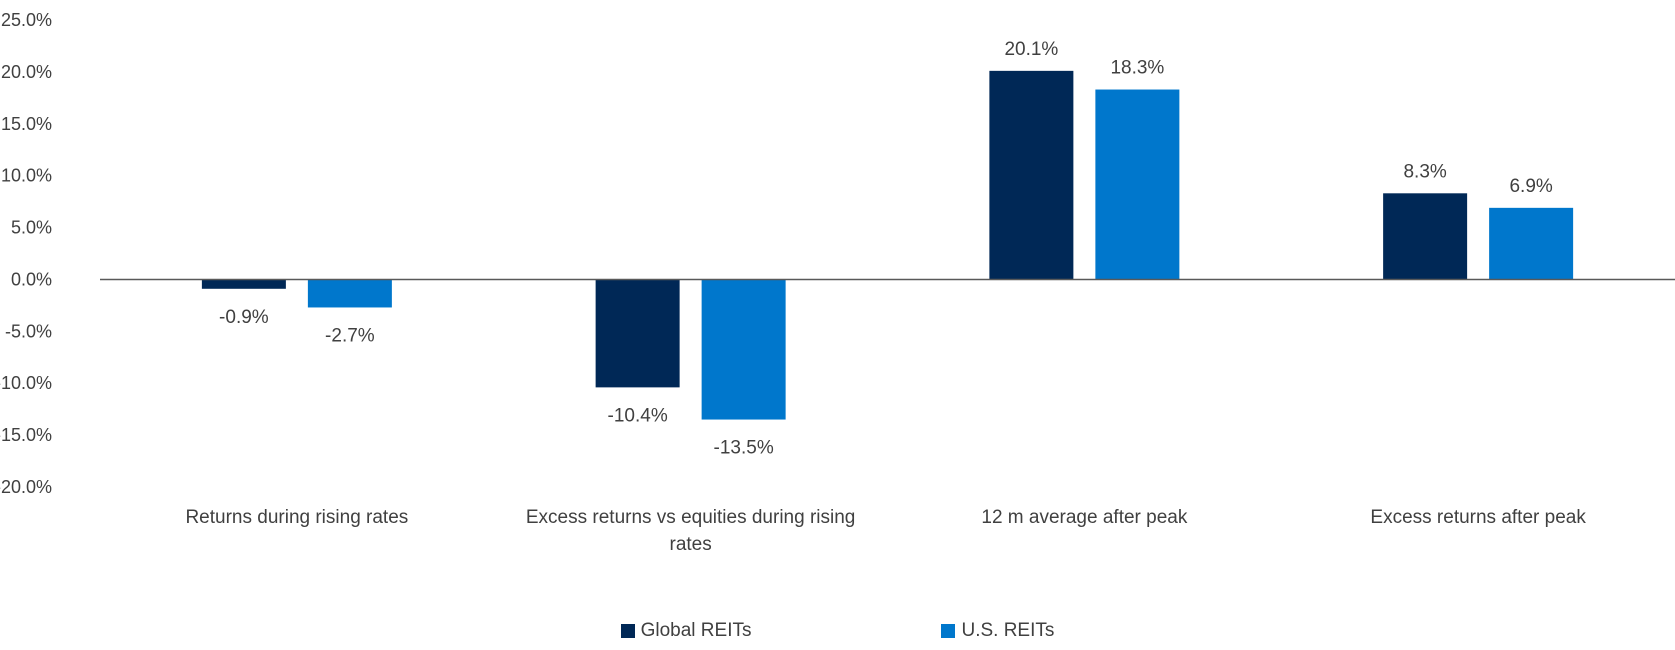 This screenshot has width=1675, height=650. What do you see at coordinates (696, 630) in the screenshot?
I see `legend-label-global-reits: Global REITs` at bounding box center [696, 630].